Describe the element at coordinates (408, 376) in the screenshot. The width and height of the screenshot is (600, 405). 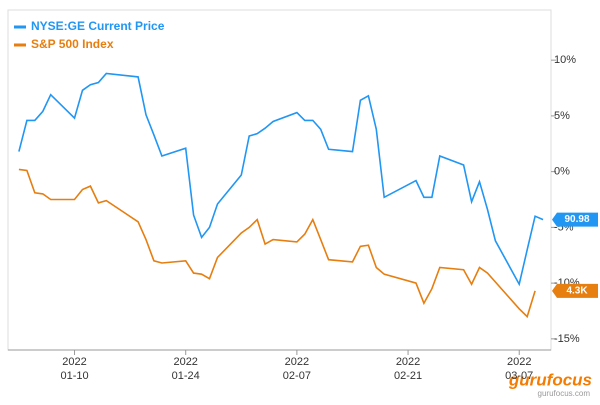
I see `x-tick-label: 02-21` at that location.